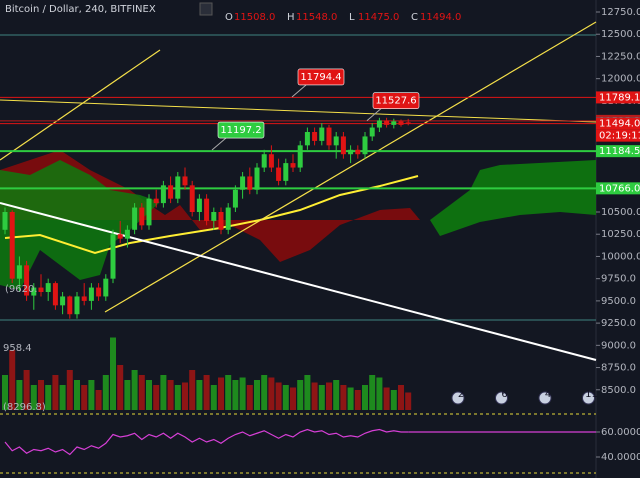 The height and width of the screenshot is (478, 640). Describe the element at coordinates (504, 394) in the screenshot. I see `event-count: 6` at that location.